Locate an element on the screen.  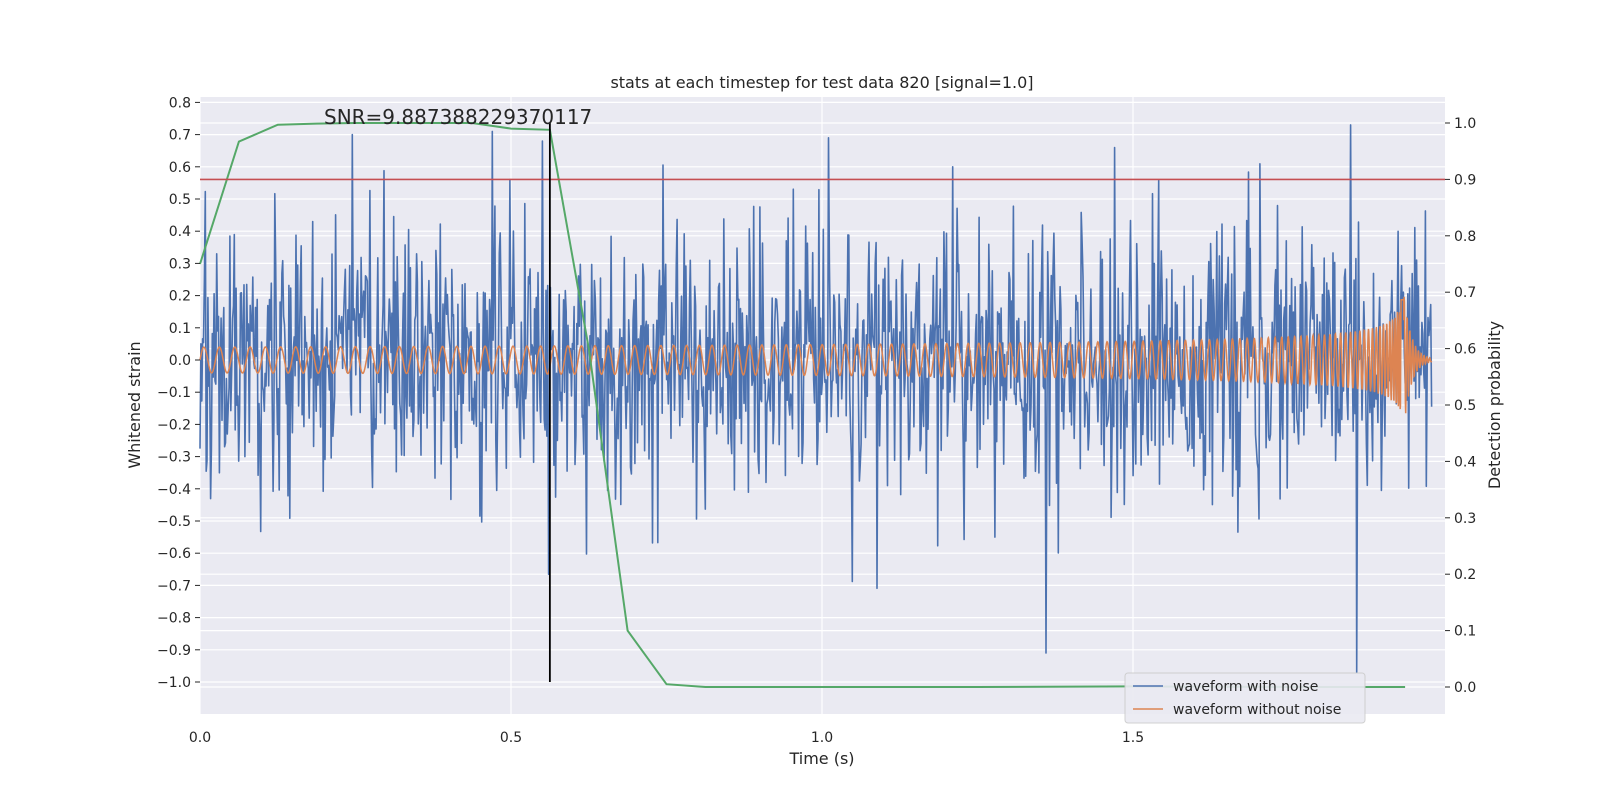
right-tick-label: 0.4 is located at coordinates (1465, 462).